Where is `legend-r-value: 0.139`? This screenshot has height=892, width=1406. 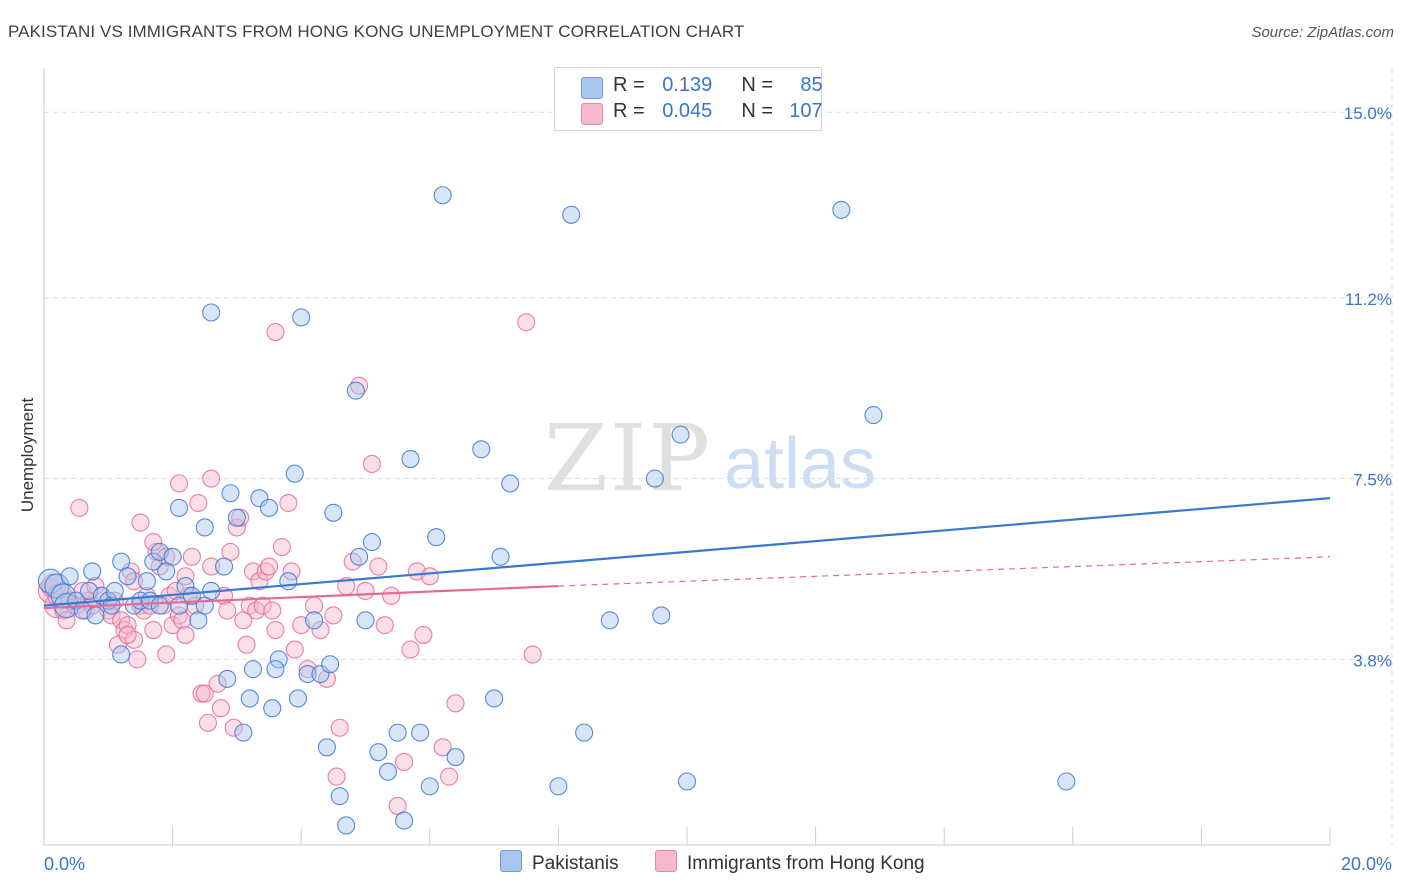 legend-r-value: 0.139 is located at coordinates (687, 85).